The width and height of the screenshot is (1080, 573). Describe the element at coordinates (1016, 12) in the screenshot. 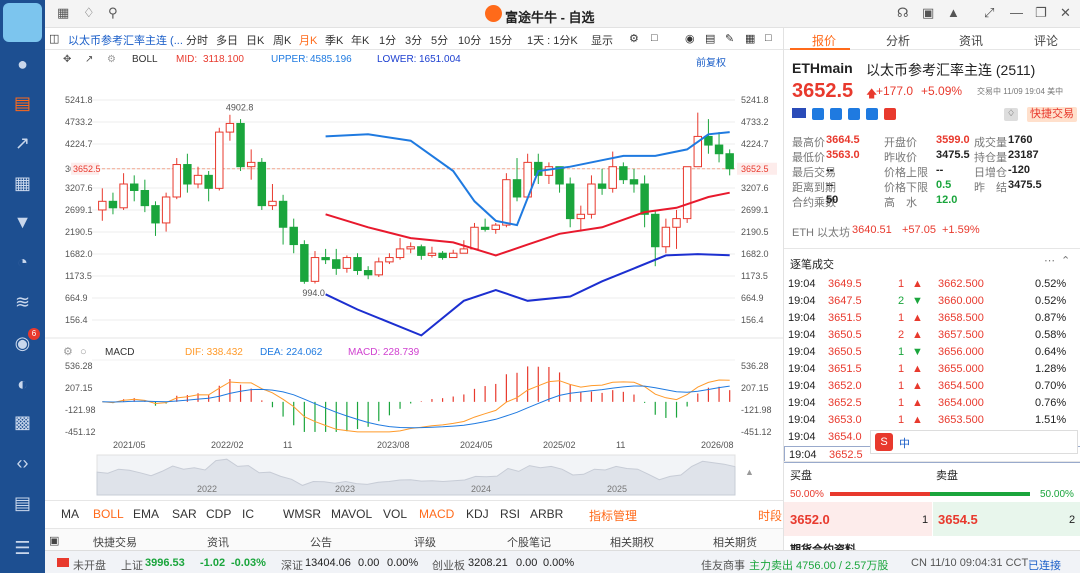

I see `minimize-icon: —` at that location.